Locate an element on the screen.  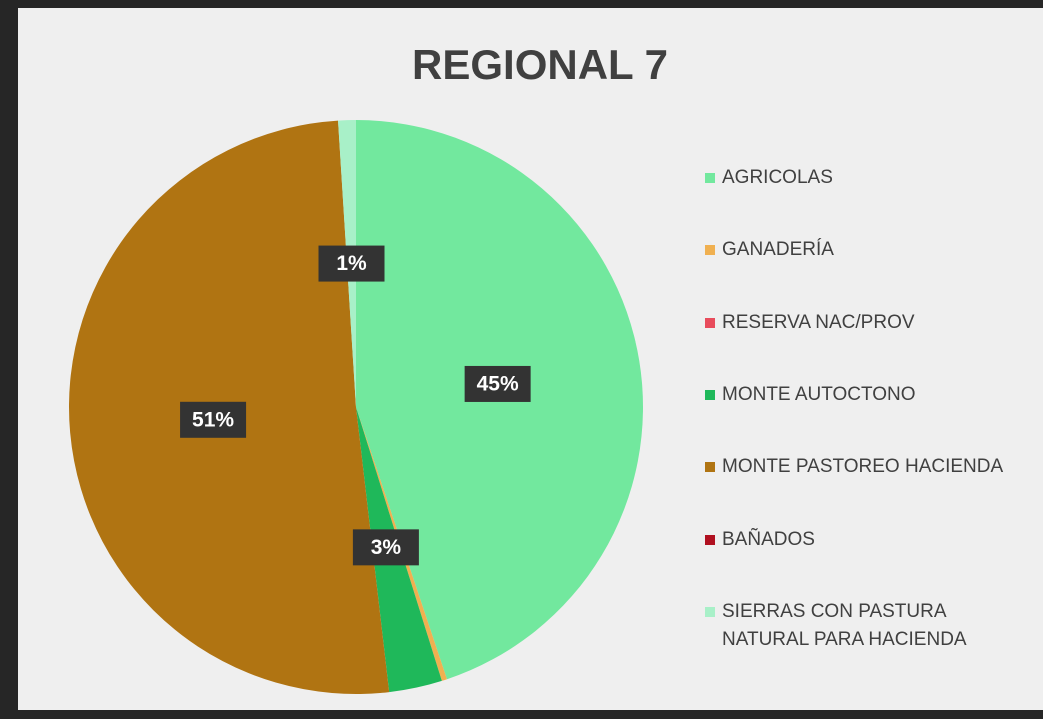
legend-item: BAÑADOS is located at coordinates (866, 541).